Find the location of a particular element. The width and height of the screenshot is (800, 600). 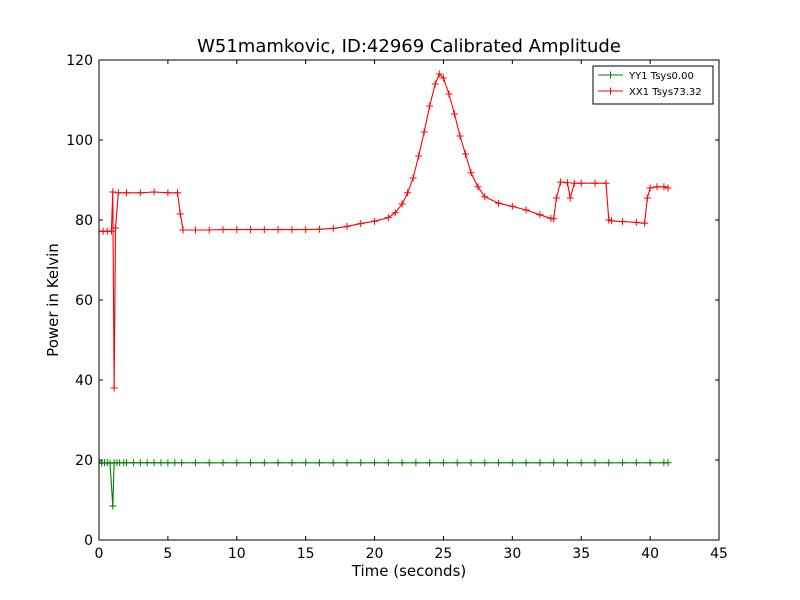

y-tick-label: 80 is located at coordinates (84, 221).